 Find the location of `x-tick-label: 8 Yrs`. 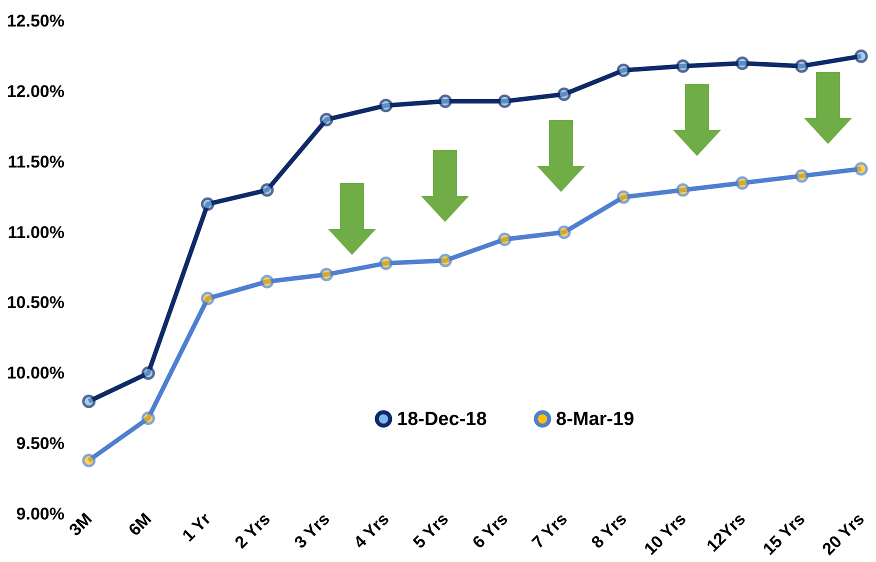

x-tick-label: 8 Yrs is located at coordinates (609, 530).